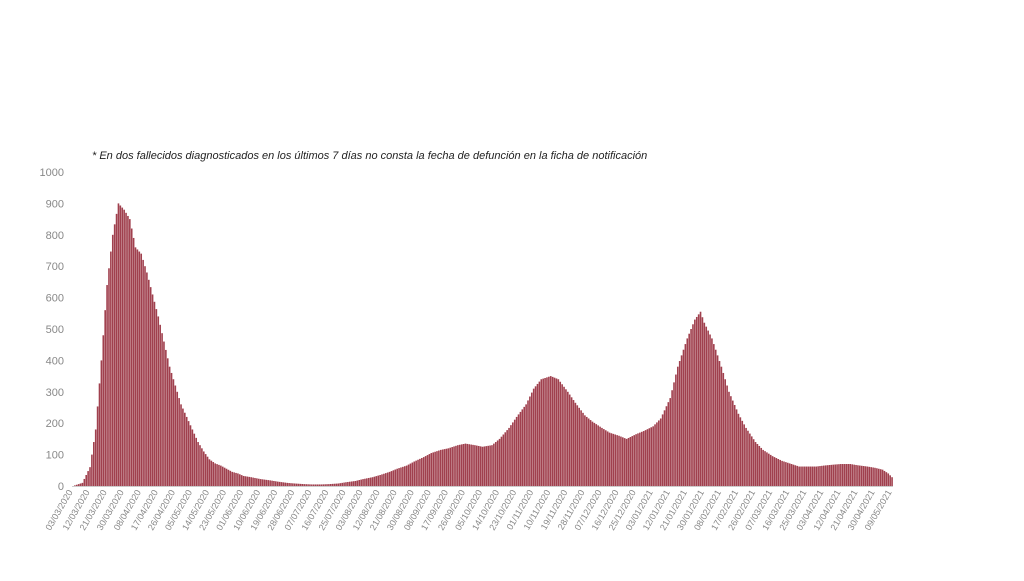 This screenshot has height=581, width=1024. What do you see at coordinates (61, 487) in the screenshot?
I see `y-tick-label: 0` at bounding box center [61, 487].